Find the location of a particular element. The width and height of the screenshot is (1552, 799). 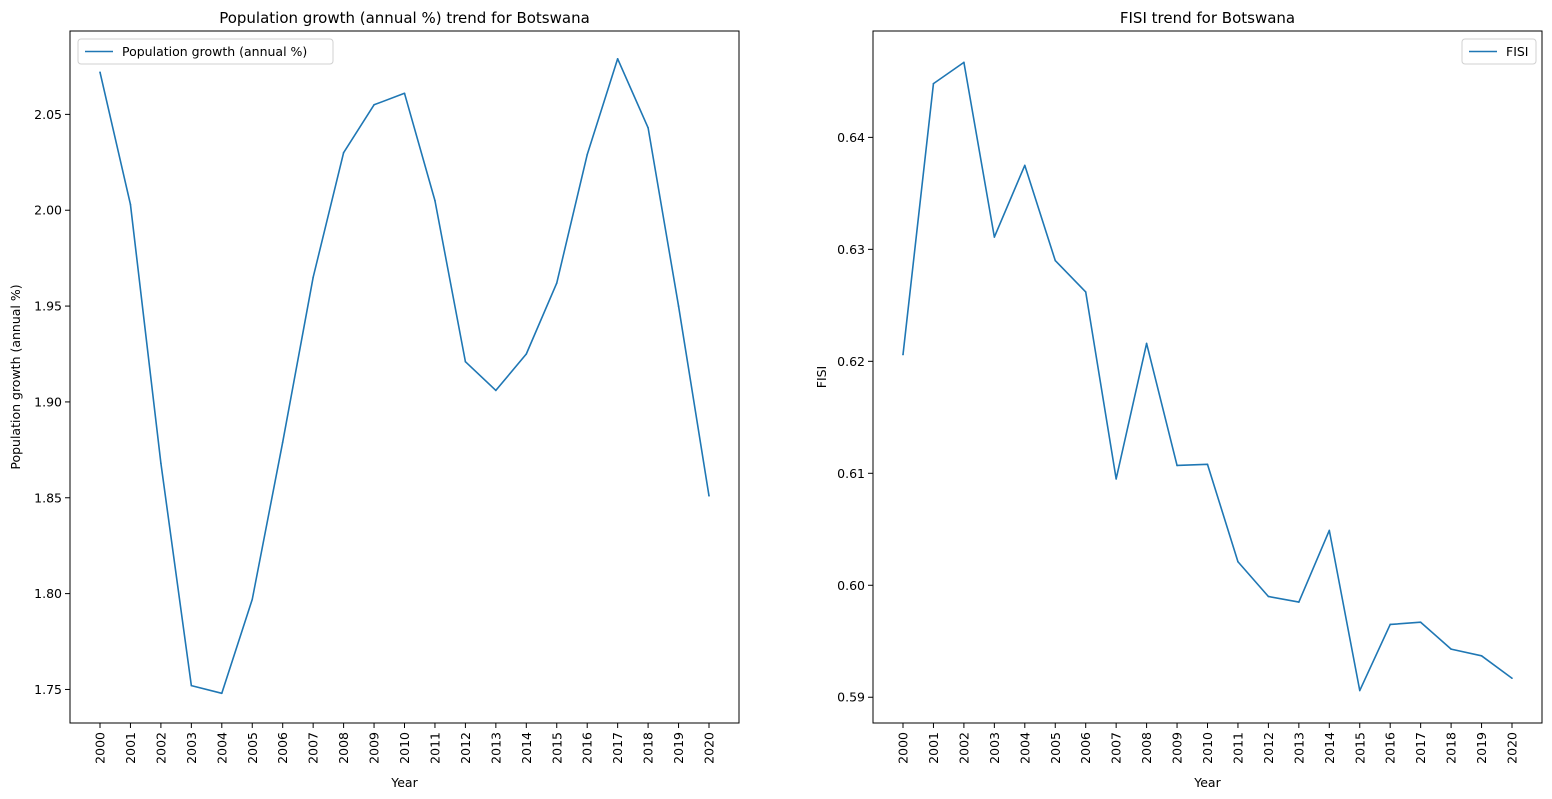

x-tick-label: 2011 is located at coordinates (434, 748).